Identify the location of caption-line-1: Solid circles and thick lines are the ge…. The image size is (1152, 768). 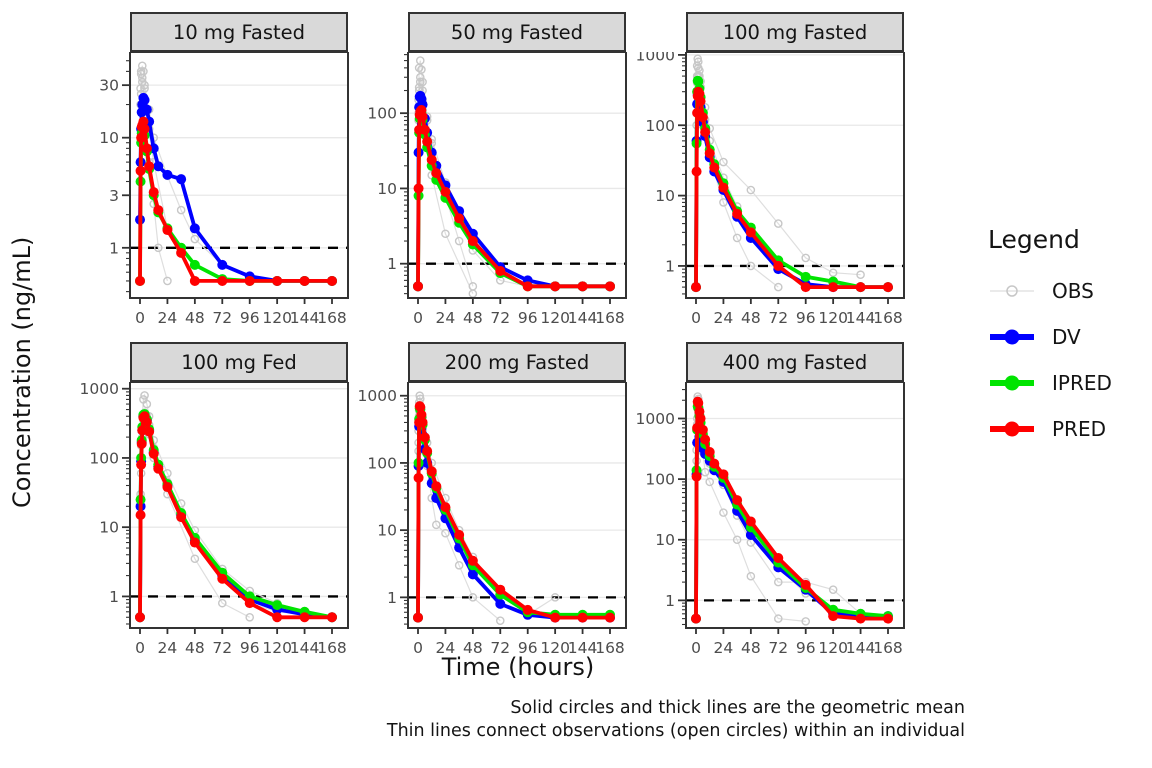
(737, 708).